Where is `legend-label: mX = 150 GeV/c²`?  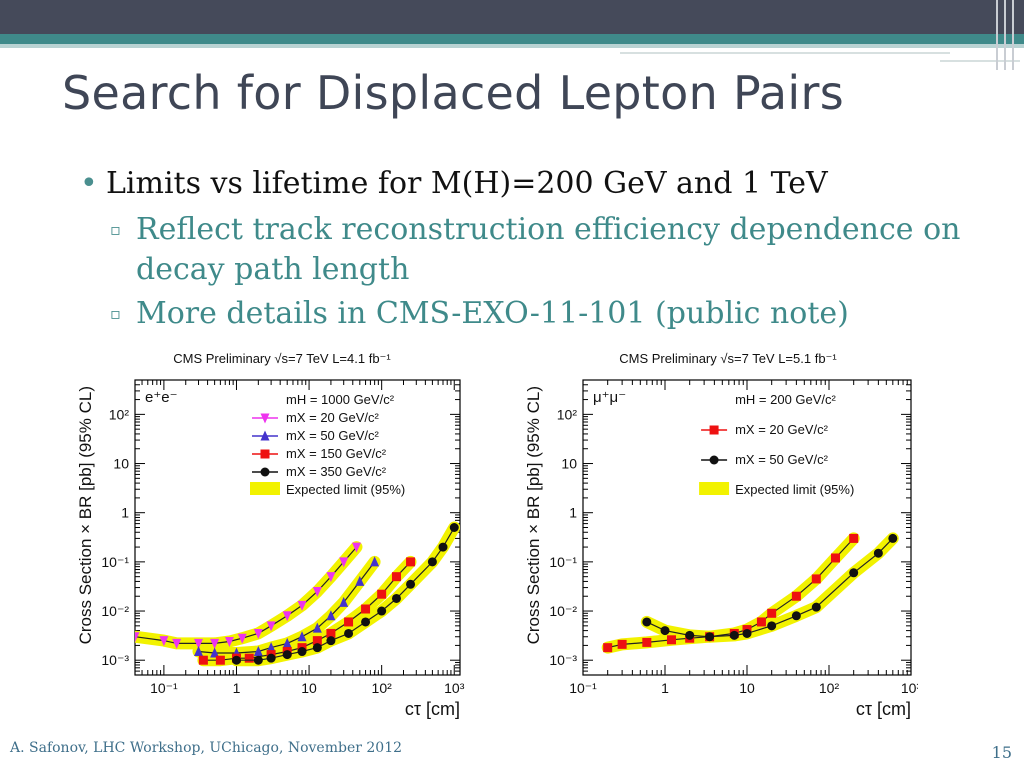 legend-label: mX = 150 GeV/c² is located at coordinates (336, 453).